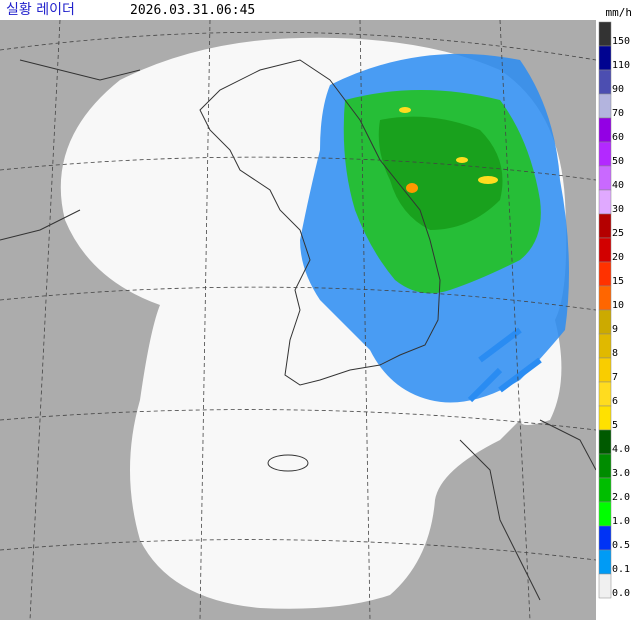 Image resolution: width=635 pixels, height=620 pixels. I want to click on legend-label: 30, so click(618, 209).